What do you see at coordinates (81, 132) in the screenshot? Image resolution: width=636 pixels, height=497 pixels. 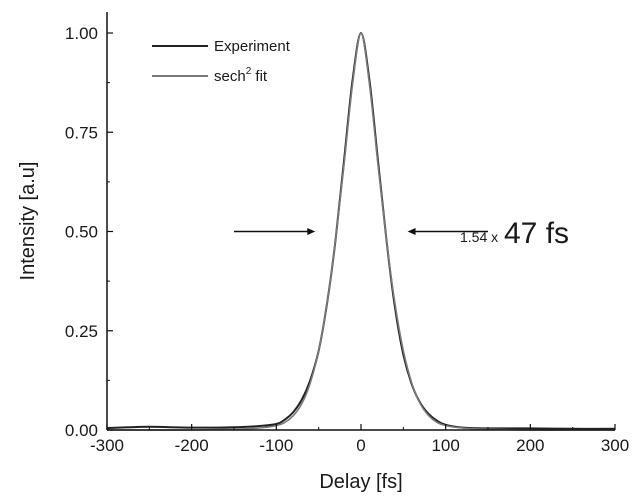 I see `y-tick-label: 0.75` at bounding box center [81, 132].